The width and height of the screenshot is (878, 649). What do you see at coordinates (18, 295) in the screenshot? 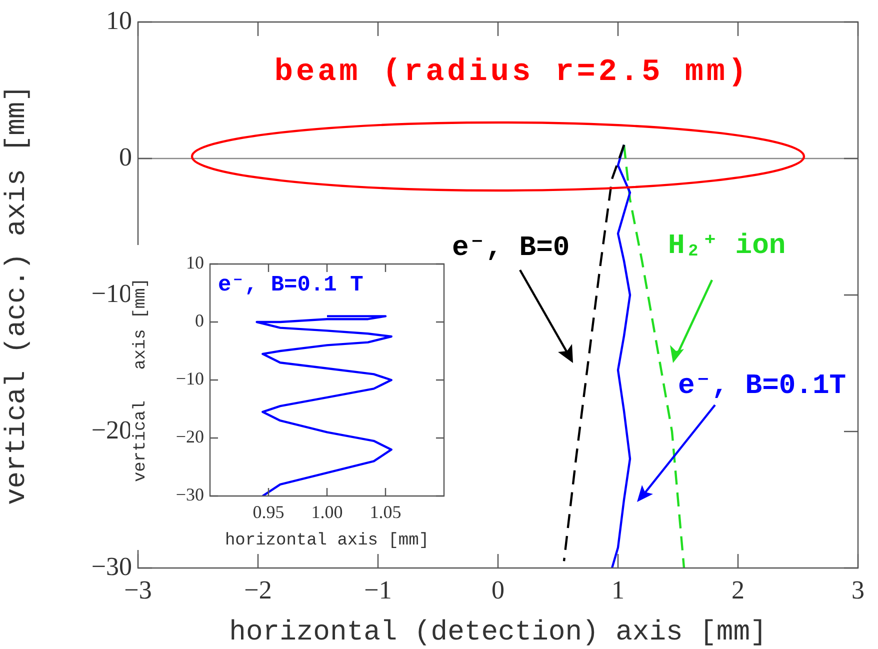
I see `y-axis-title: vertical (acc.) axis [mm]` at bounding box center [18, 295].